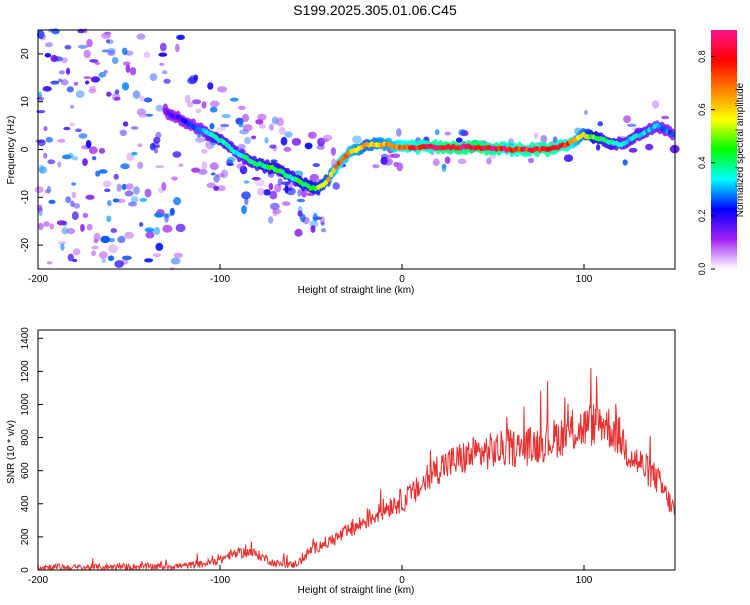 The image size is (750, 605). Describe the element at coordinates (25, 437) in the screenshot. I see `snr-y-tick-label: 800` at that location.